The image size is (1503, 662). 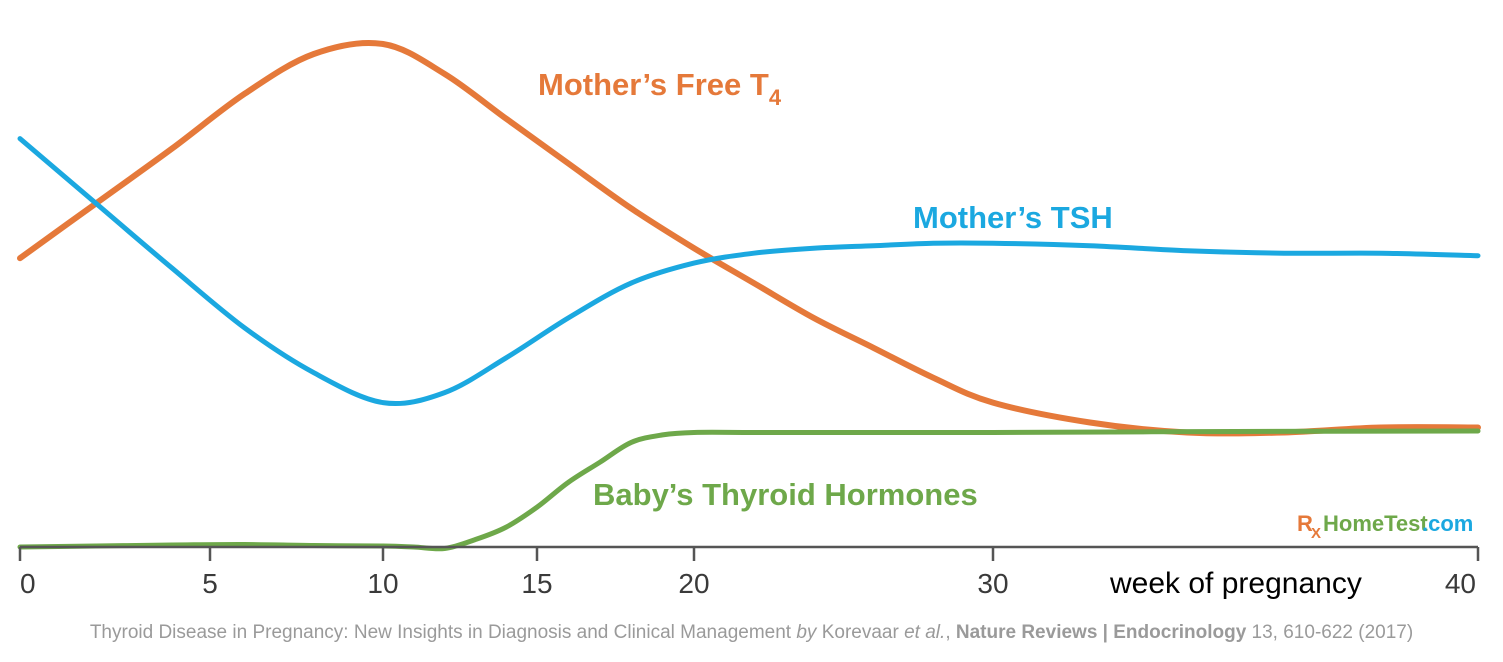 What do you see at coordinates (925, 632) in the screenshot?
I see `source-etal: et al.` at bounding box center [925, 632].